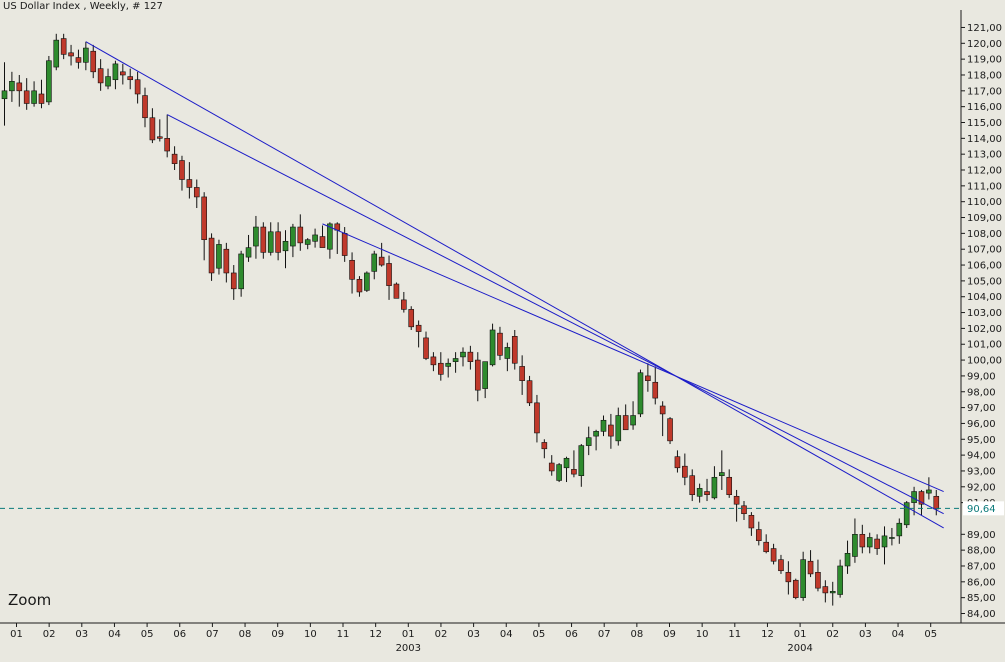 This screenshot has width=1005, height=662. Describe the element at coordinates (984, 155) in the screenshot. I see `y-tick-label: 113,00` at that location.